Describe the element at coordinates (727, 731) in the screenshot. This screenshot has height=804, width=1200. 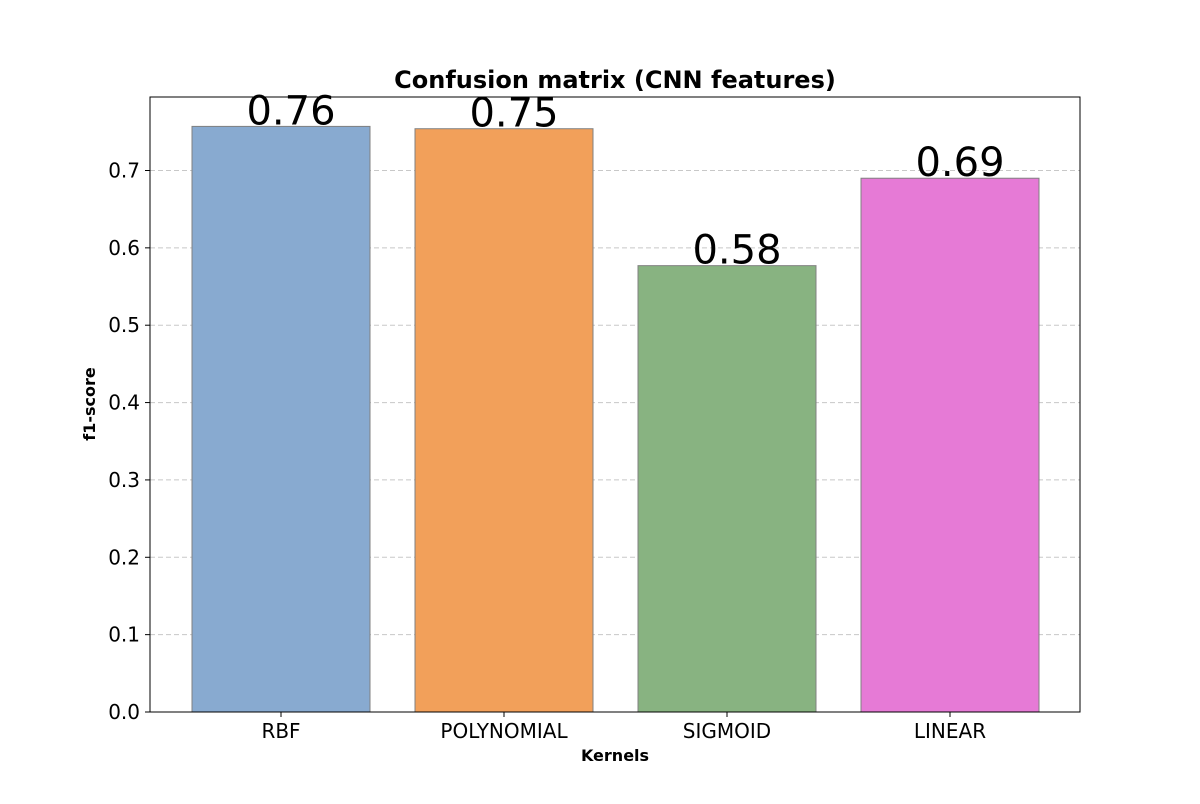
I see `x-tick-label-sigmoid: SIGMOID` at that location.